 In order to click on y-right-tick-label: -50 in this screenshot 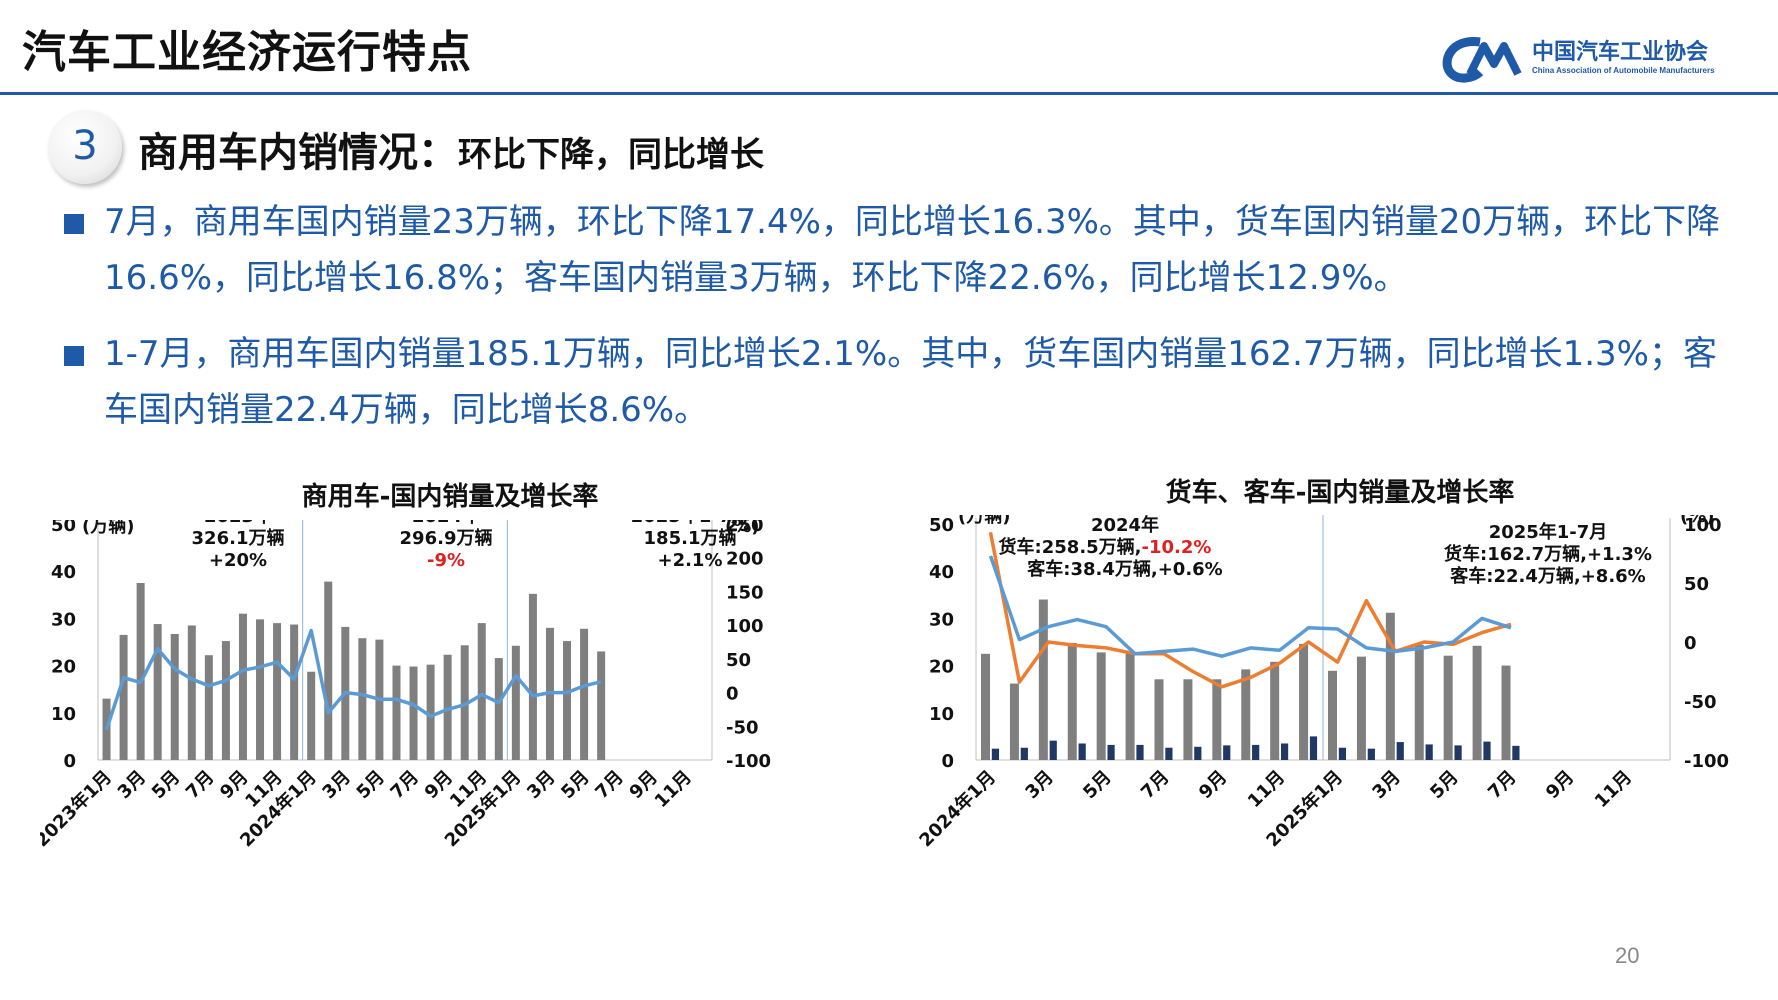, I will do `click(1700, 702)`.